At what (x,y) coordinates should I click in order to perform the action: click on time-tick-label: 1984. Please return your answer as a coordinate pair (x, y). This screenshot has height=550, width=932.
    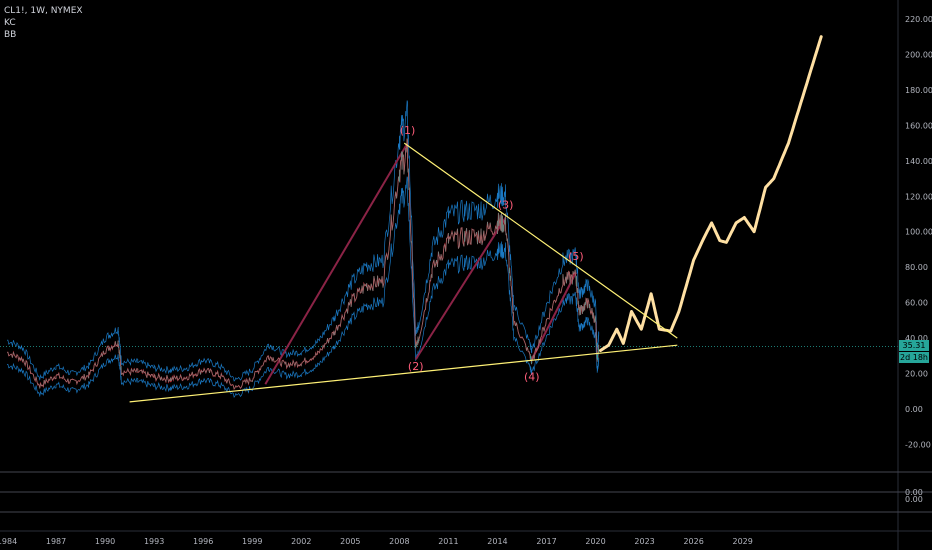
    Looking at the image, I should click on (8, 541).